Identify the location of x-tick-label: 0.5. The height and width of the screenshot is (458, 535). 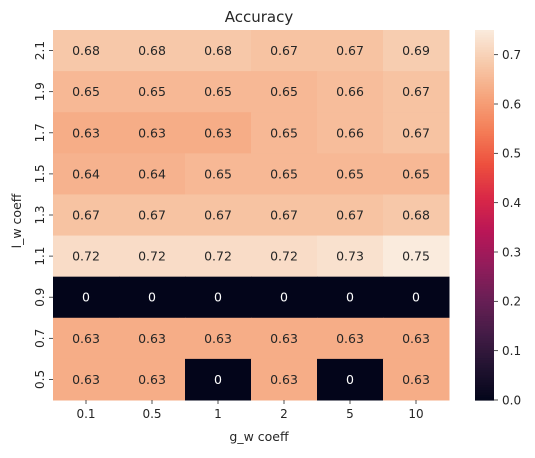
(151, 414).